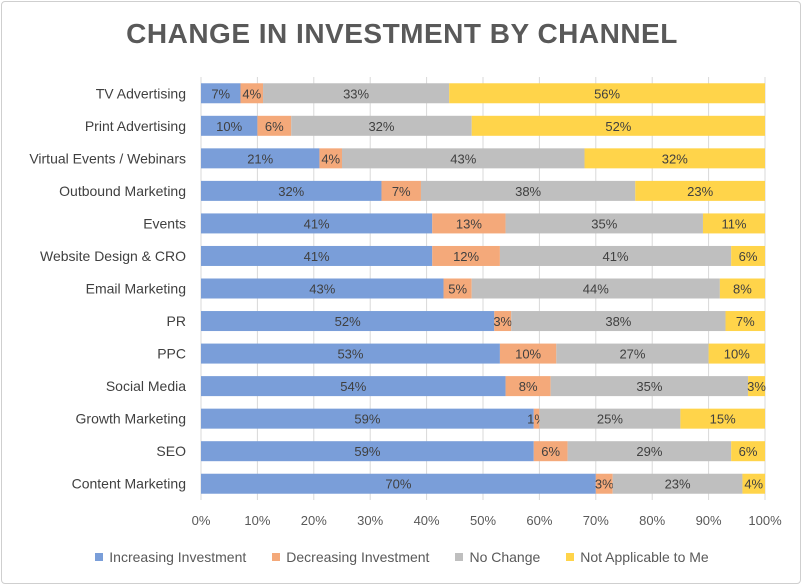 This screenshot has width=804, height=587. I want to click on x-tick-label: 80%, so click(652, 520).